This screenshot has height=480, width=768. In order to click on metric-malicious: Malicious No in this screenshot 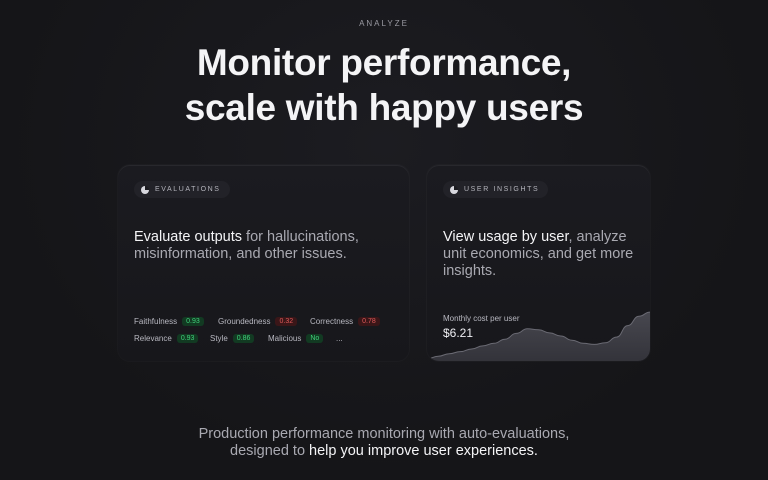, I will do `click(302, 338)`.